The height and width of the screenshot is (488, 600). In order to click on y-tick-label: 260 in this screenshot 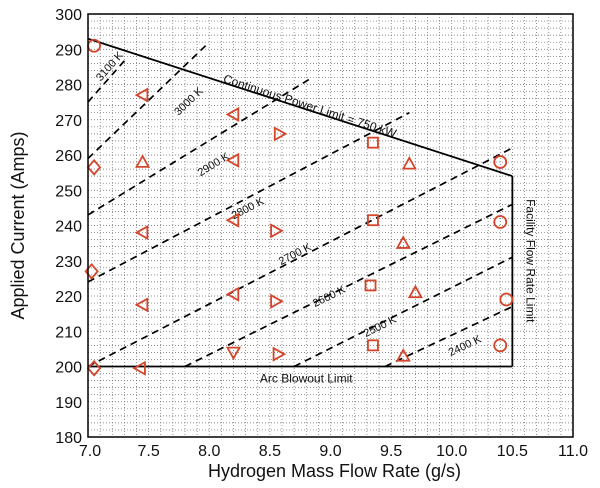, I will do `click(68, 156)`.